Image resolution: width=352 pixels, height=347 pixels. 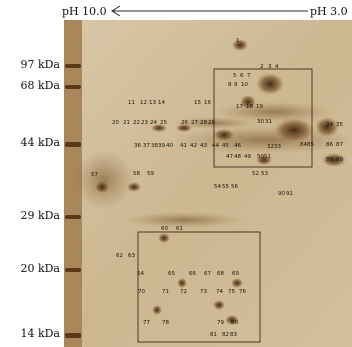 I want to click on spot-label-62: 62, so click(x=119, y=256).